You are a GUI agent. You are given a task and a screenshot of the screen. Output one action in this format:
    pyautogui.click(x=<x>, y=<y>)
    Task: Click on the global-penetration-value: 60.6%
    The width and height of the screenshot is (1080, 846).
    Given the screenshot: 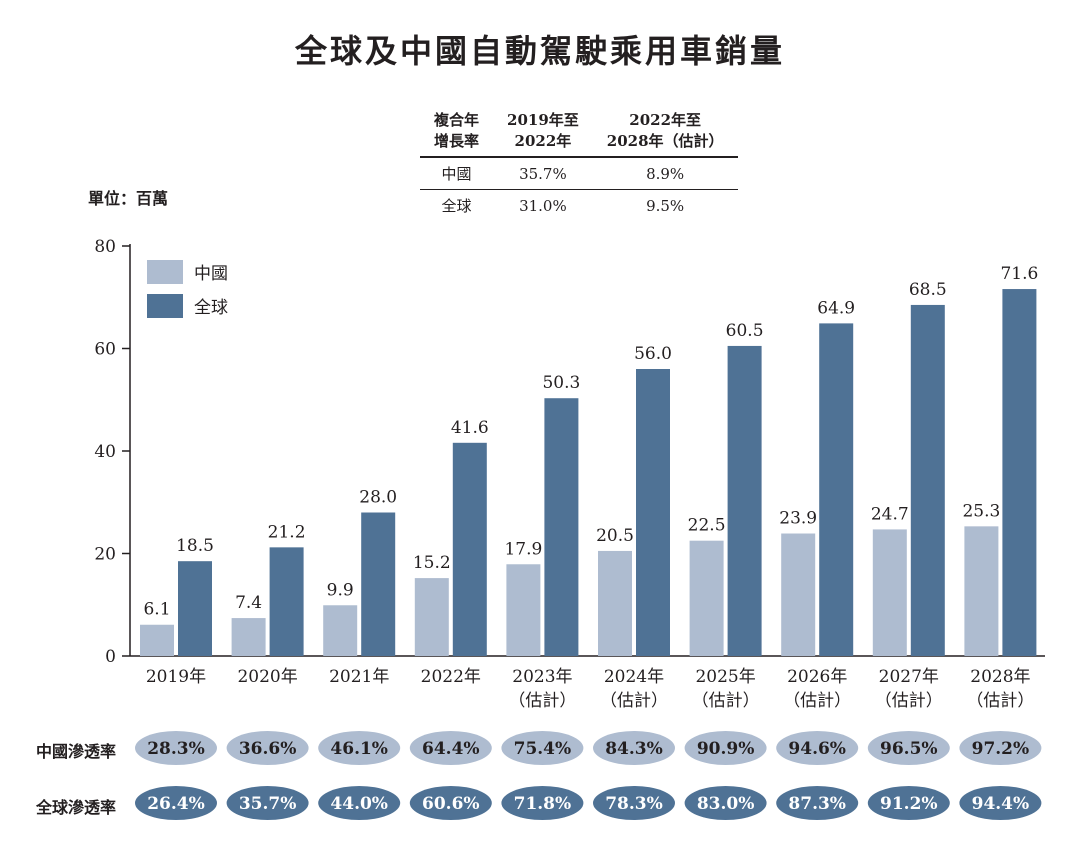 What is the action you would take?
    pyautogui.click(x=451, y=804)
    